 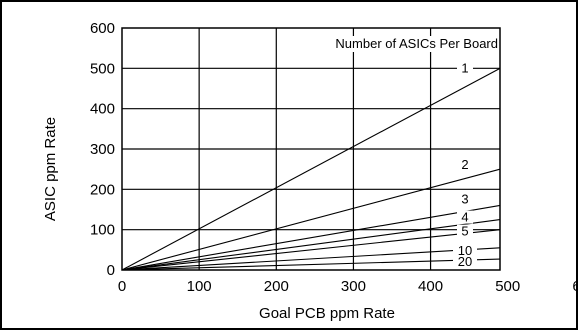 I want to click on y-tick-label: 300, so click(x=102, y=149).